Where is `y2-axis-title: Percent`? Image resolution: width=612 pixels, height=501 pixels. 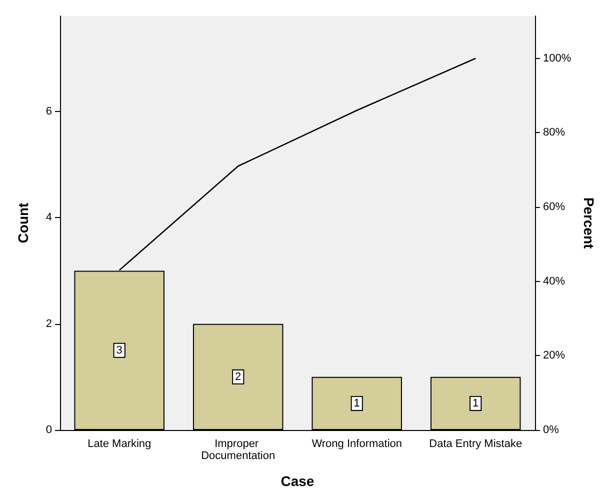
y2-axis-title: Percent is located at coordinates (589, 223).